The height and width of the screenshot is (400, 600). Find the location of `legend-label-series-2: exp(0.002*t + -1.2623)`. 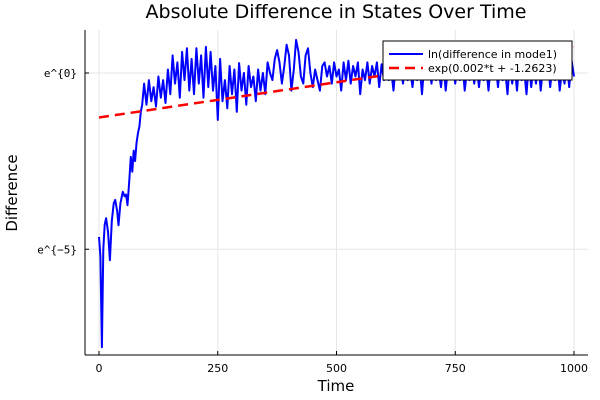

legend-label-series-2: exp(0.002*t + -1.2623) is located at coordinates (492, 68).